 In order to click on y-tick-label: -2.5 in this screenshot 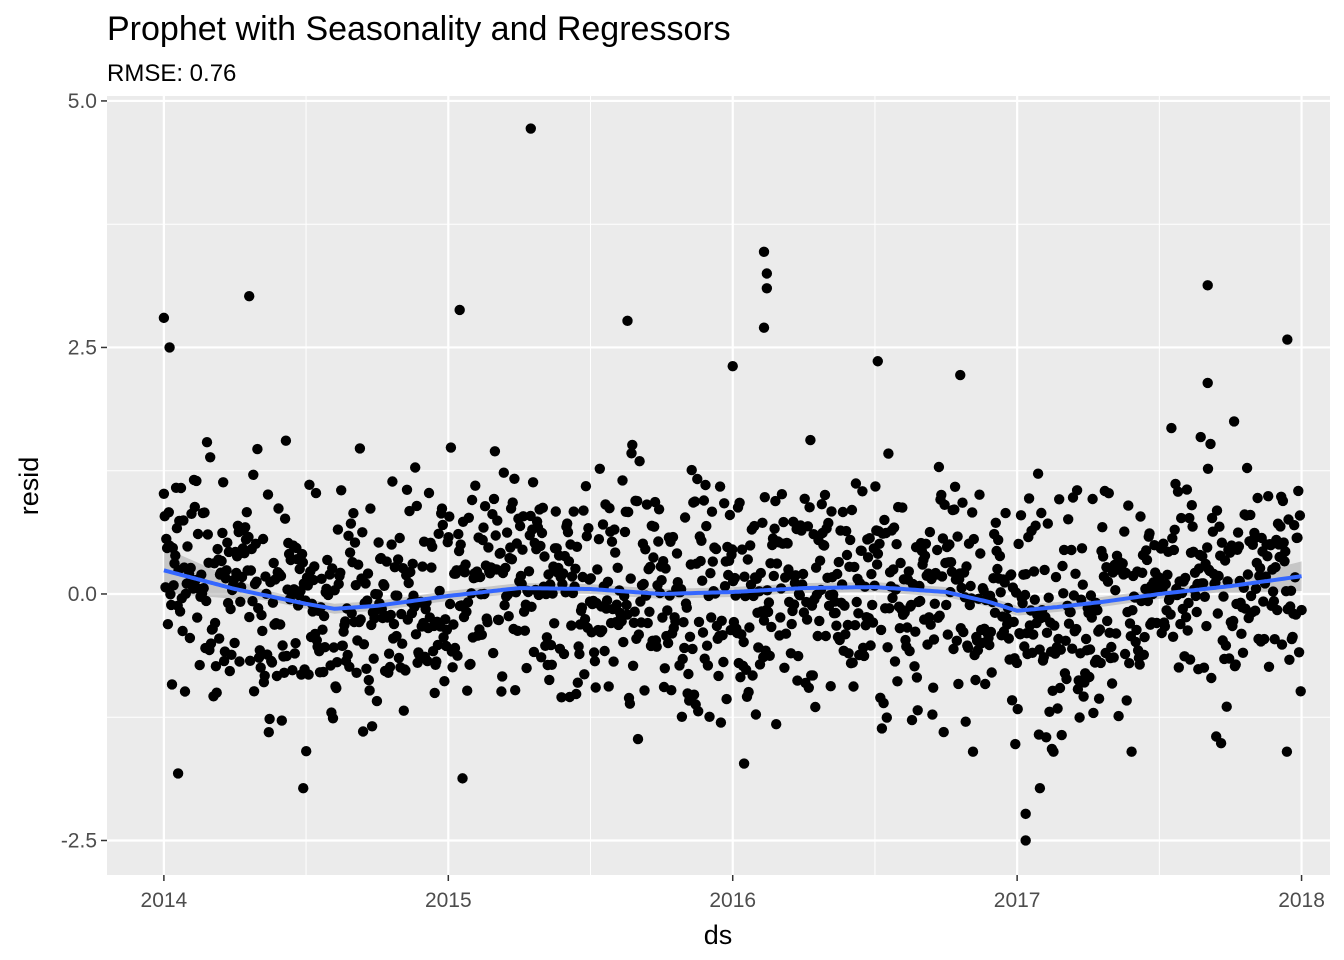, I will do `click(79, 840)`.